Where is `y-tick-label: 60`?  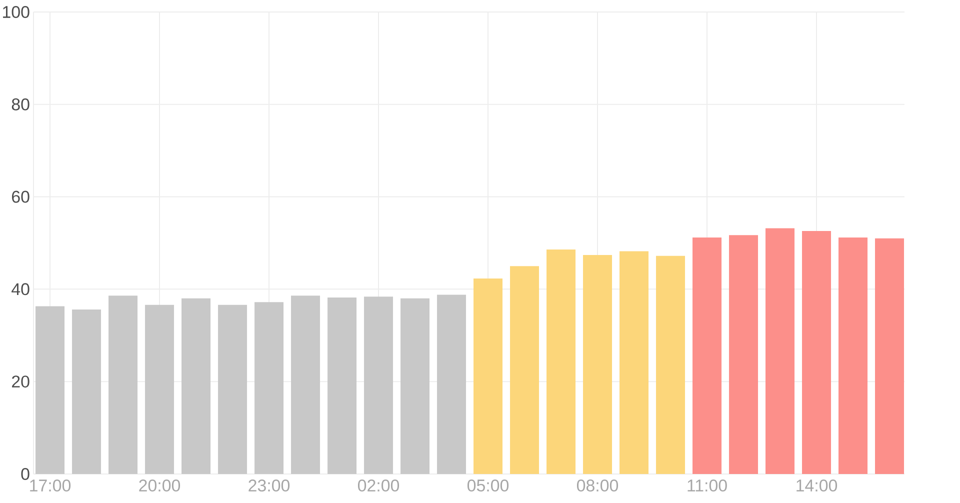 y-tick-label: 60 is located at coordinates (21, 196).